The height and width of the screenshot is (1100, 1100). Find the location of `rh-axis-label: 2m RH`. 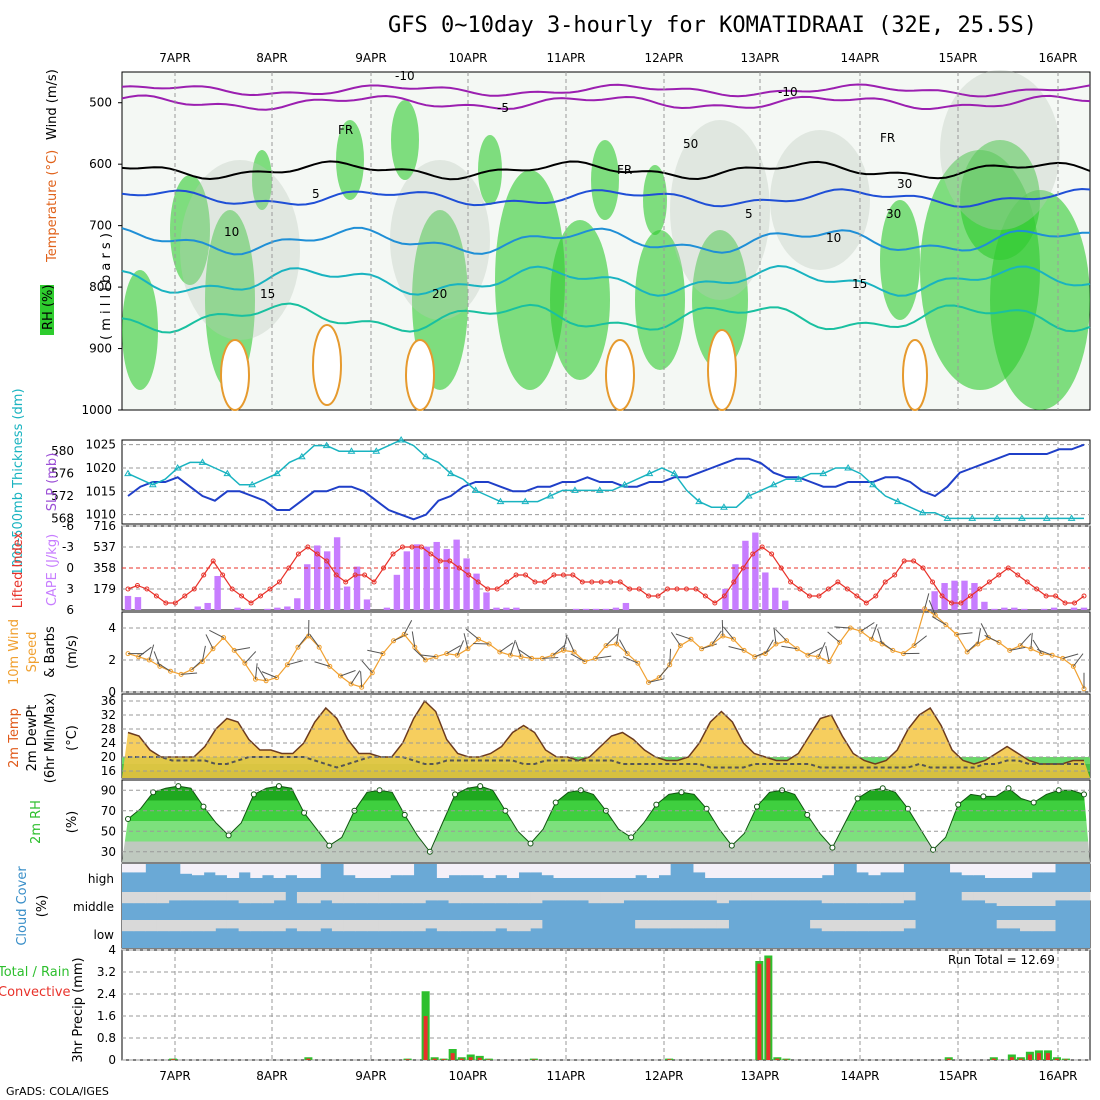

rh-axis-label: 2m RH is located at coordinates (36, 822).